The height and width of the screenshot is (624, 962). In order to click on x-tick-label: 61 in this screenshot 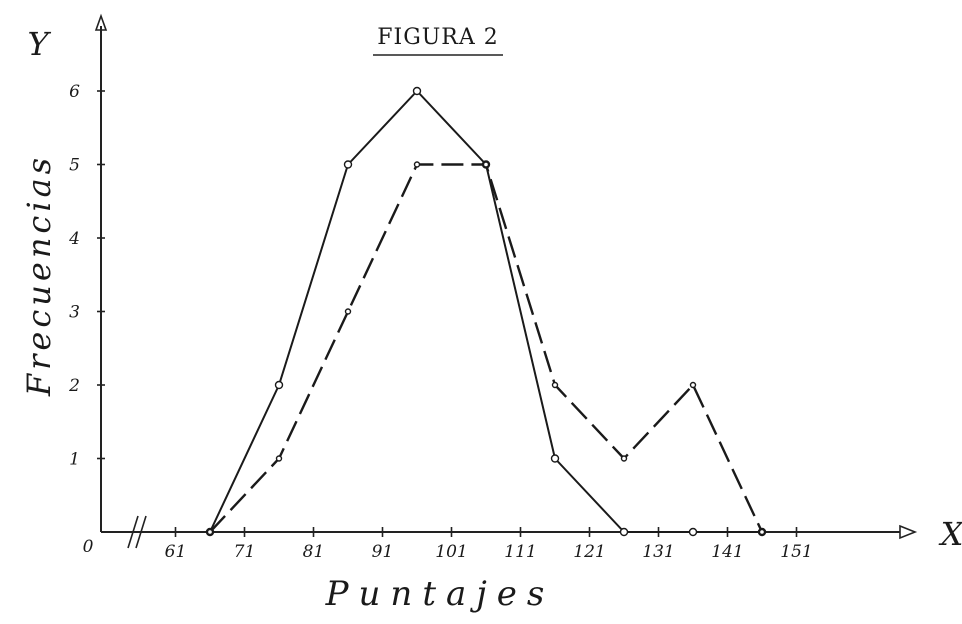, I will do `click(176, 552)`.